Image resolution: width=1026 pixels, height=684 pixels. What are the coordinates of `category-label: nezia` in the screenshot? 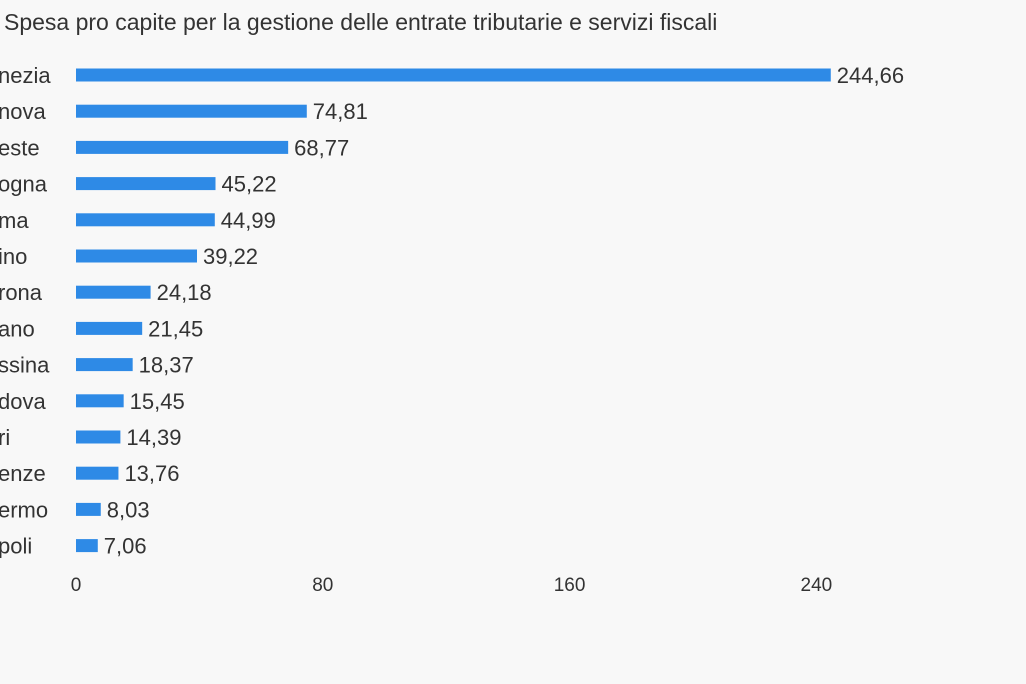 It's located at (25, 75).